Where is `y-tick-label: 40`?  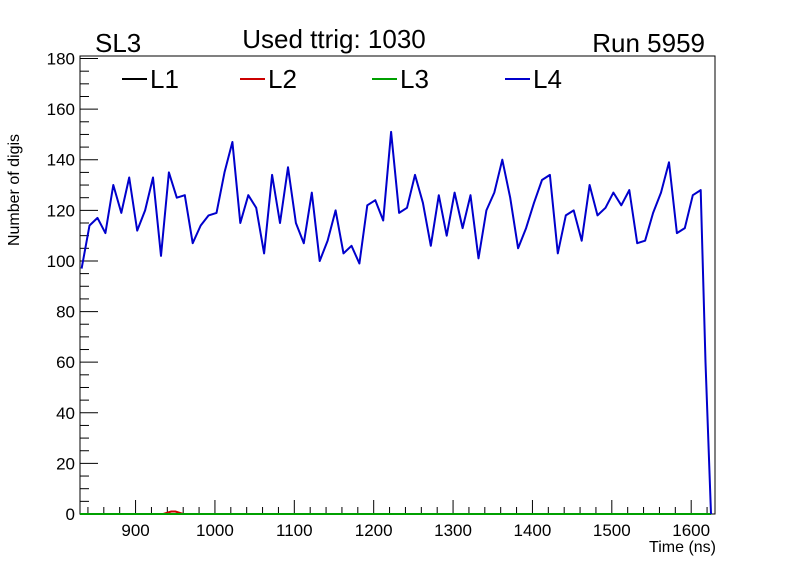 y-tick-label: 40 is located at coordinates (65, 413).